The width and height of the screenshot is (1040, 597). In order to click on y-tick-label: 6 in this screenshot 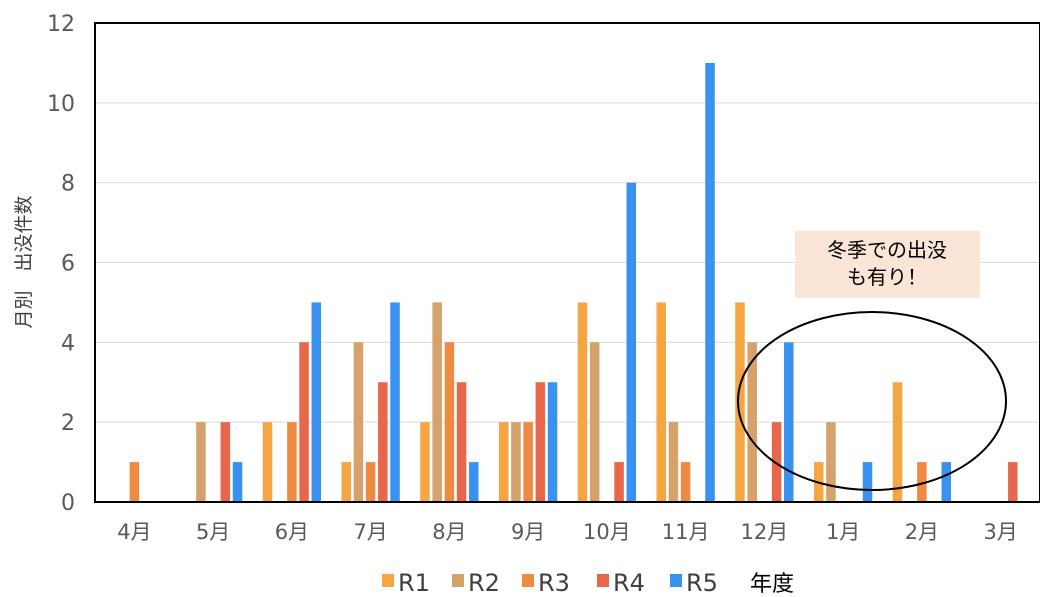, I will do `click(68, 264)`.